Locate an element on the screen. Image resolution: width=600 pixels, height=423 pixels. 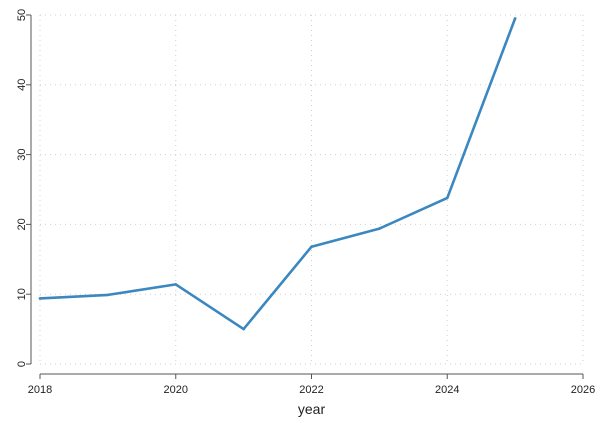
x-tick-label: 2024 is located at coordinates (447, 390).